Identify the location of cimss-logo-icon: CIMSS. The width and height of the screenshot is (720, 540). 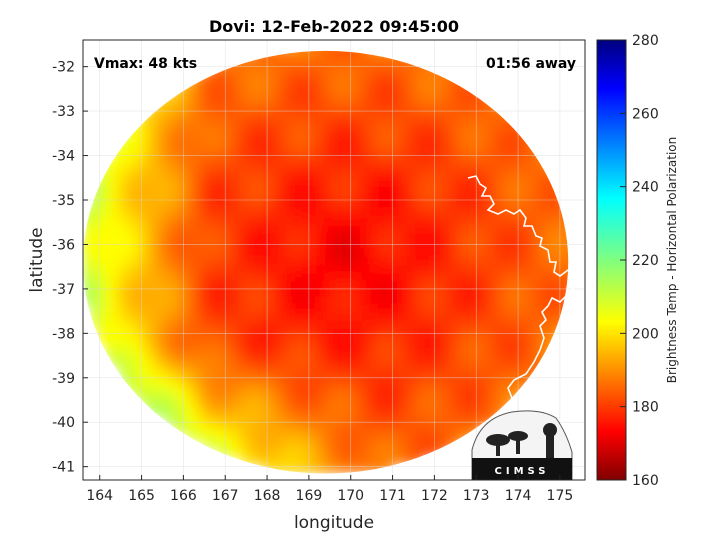
(522, 445).